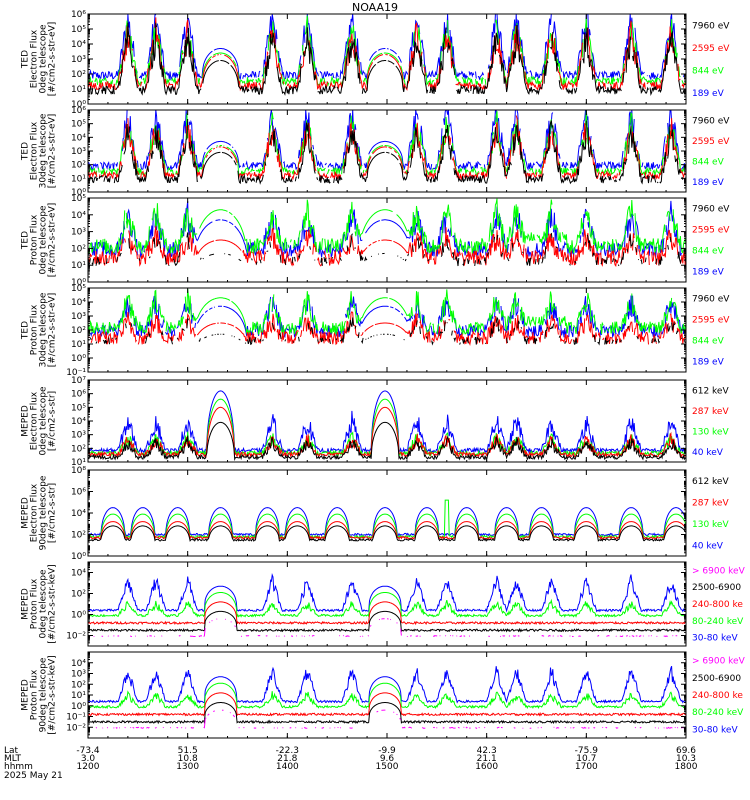 This screenshot has width=750, height=800. Describe the element at coordinates (710, 482) in the screenshot. I see `legend-entry: 612 keV` at that location.